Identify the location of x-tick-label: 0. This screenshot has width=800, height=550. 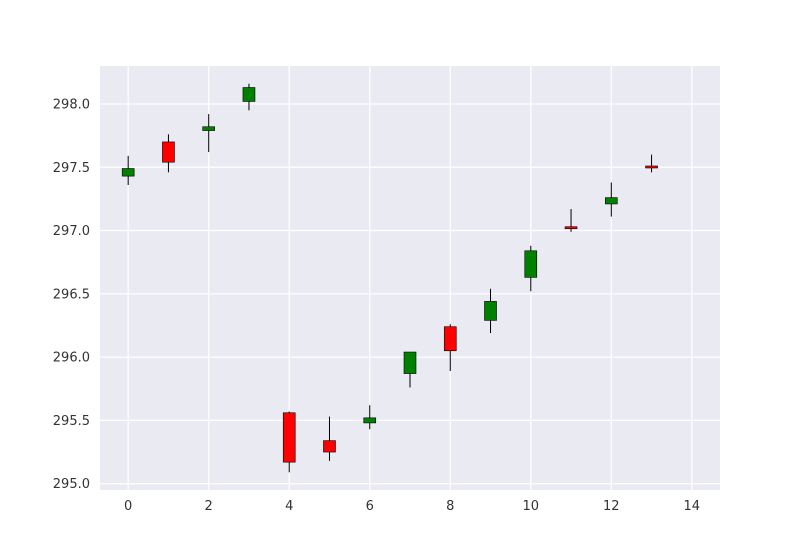
(128, 506).